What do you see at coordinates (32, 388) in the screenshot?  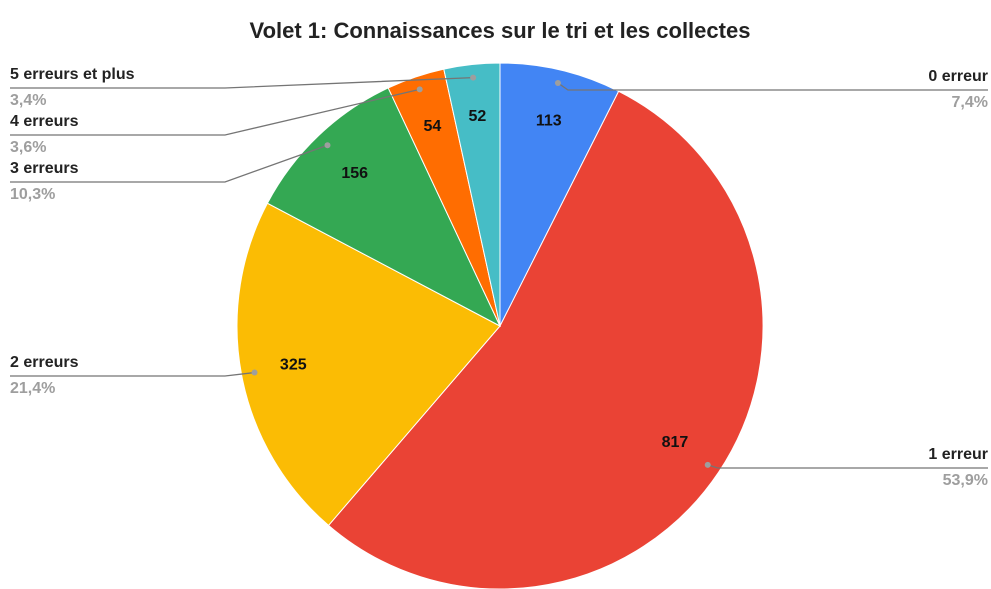 I see `label-percent: 21,4%` at bounding box center [32, 388].